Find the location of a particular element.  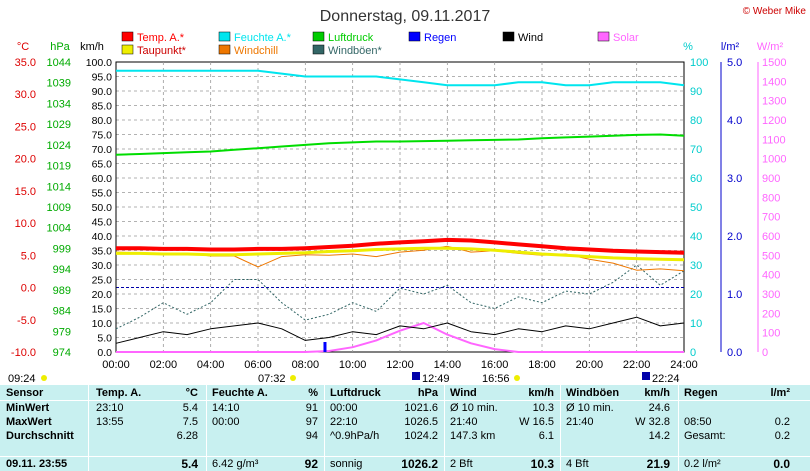

humidity-tick: 30 is located at coordinates (696, 266).